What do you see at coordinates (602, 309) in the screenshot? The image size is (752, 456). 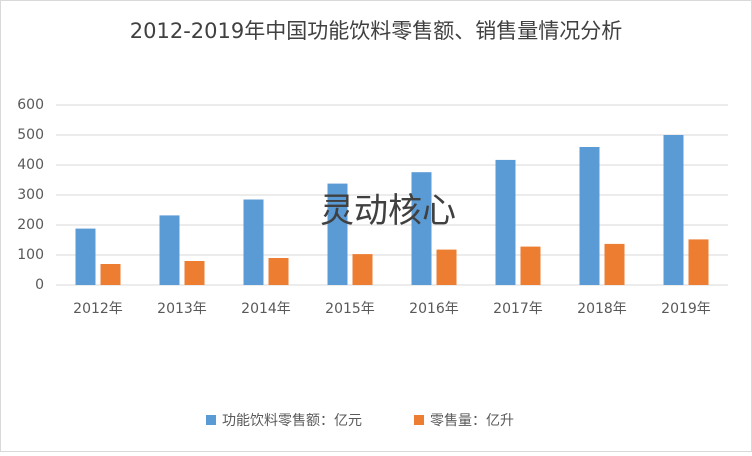 I see `x-tick-label: 2018年` at bounding box center [602, 309].